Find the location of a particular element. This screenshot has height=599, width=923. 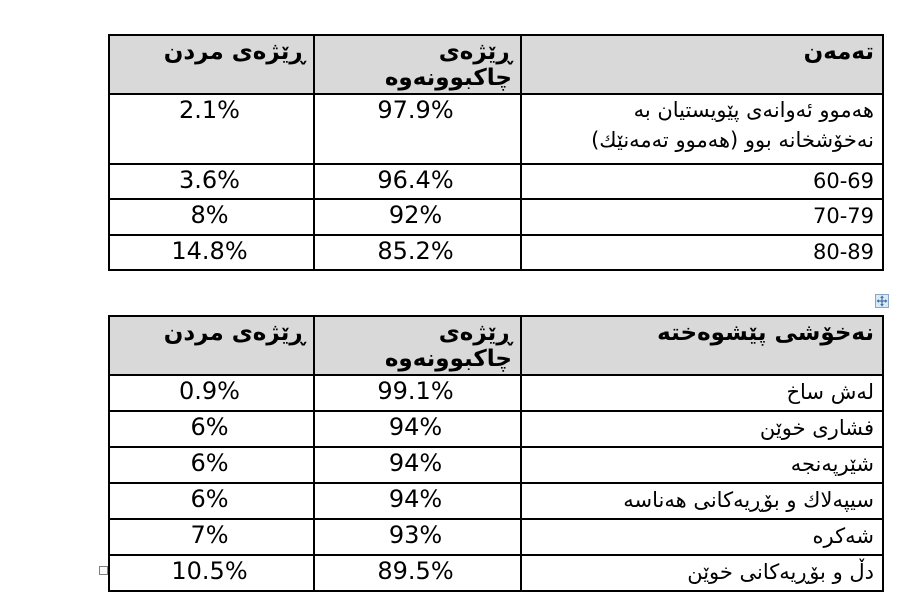

table-row: 60-69 96.4% 3.6% is located at coordinates (496, 181).